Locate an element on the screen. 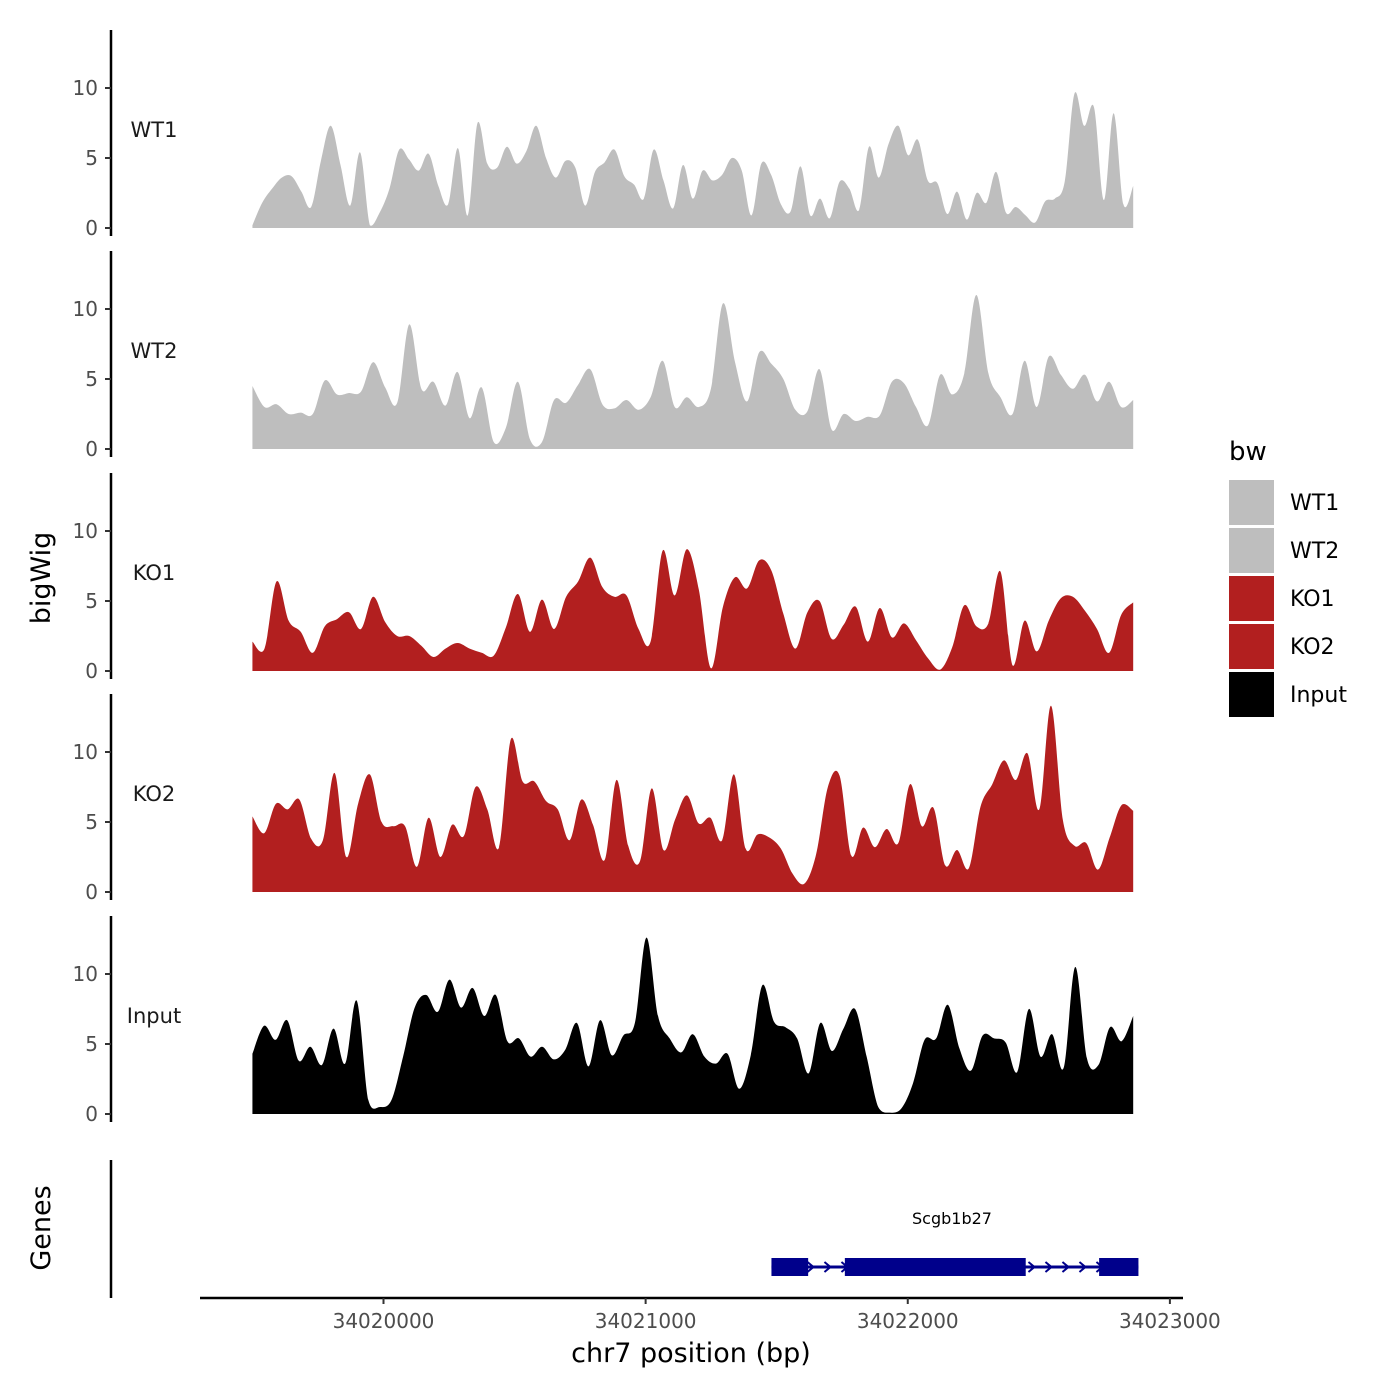  genes-panel: Genes Scgb1b27 is located at coordinates (582, 1229).